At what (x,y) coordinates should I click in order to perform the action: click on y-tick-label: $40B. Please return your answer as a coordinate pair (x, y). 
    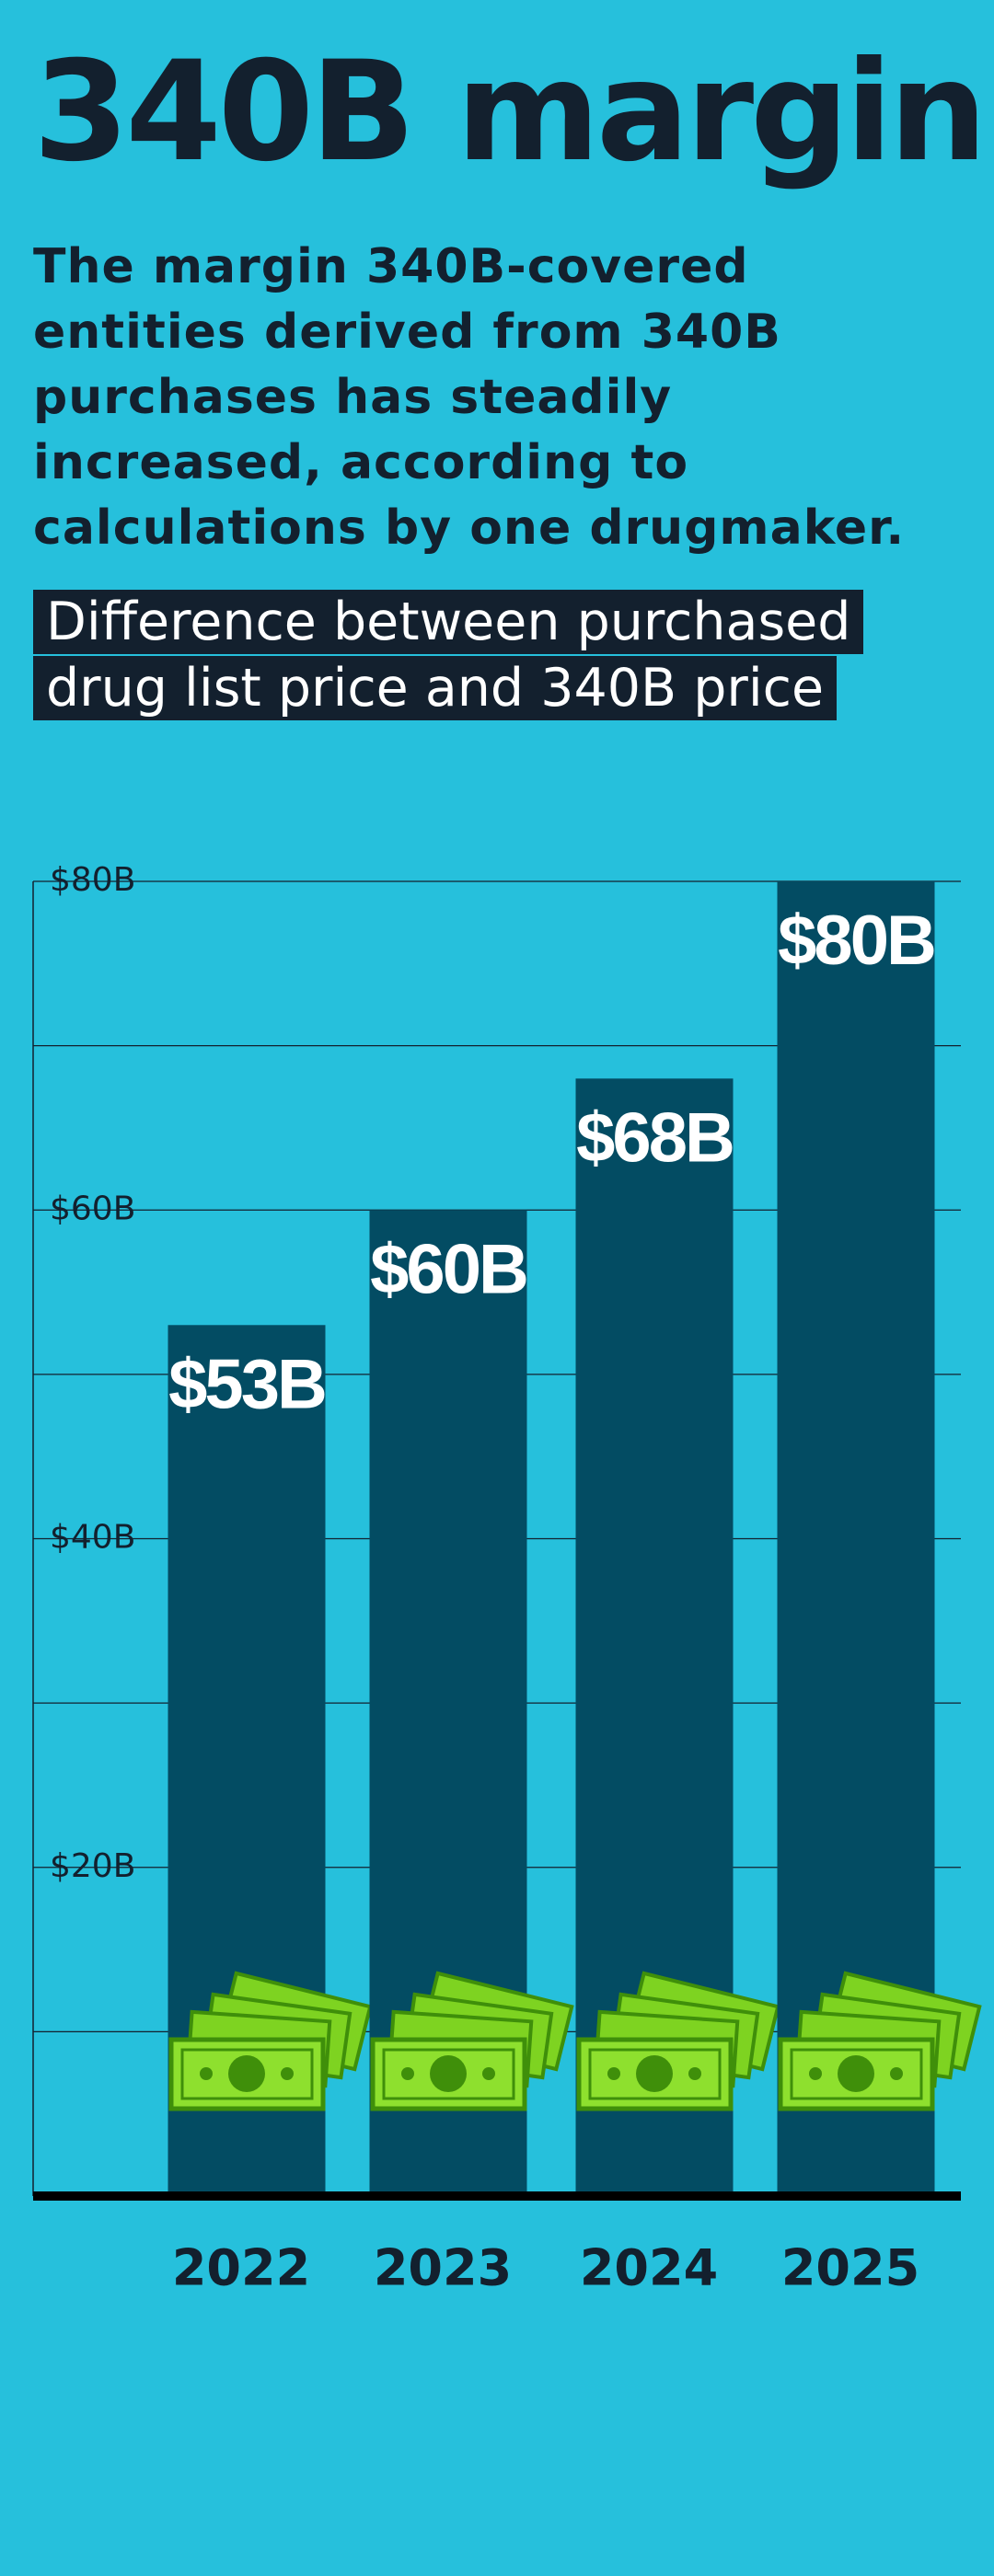
    Looking at the image, I should click on (92, 1538).